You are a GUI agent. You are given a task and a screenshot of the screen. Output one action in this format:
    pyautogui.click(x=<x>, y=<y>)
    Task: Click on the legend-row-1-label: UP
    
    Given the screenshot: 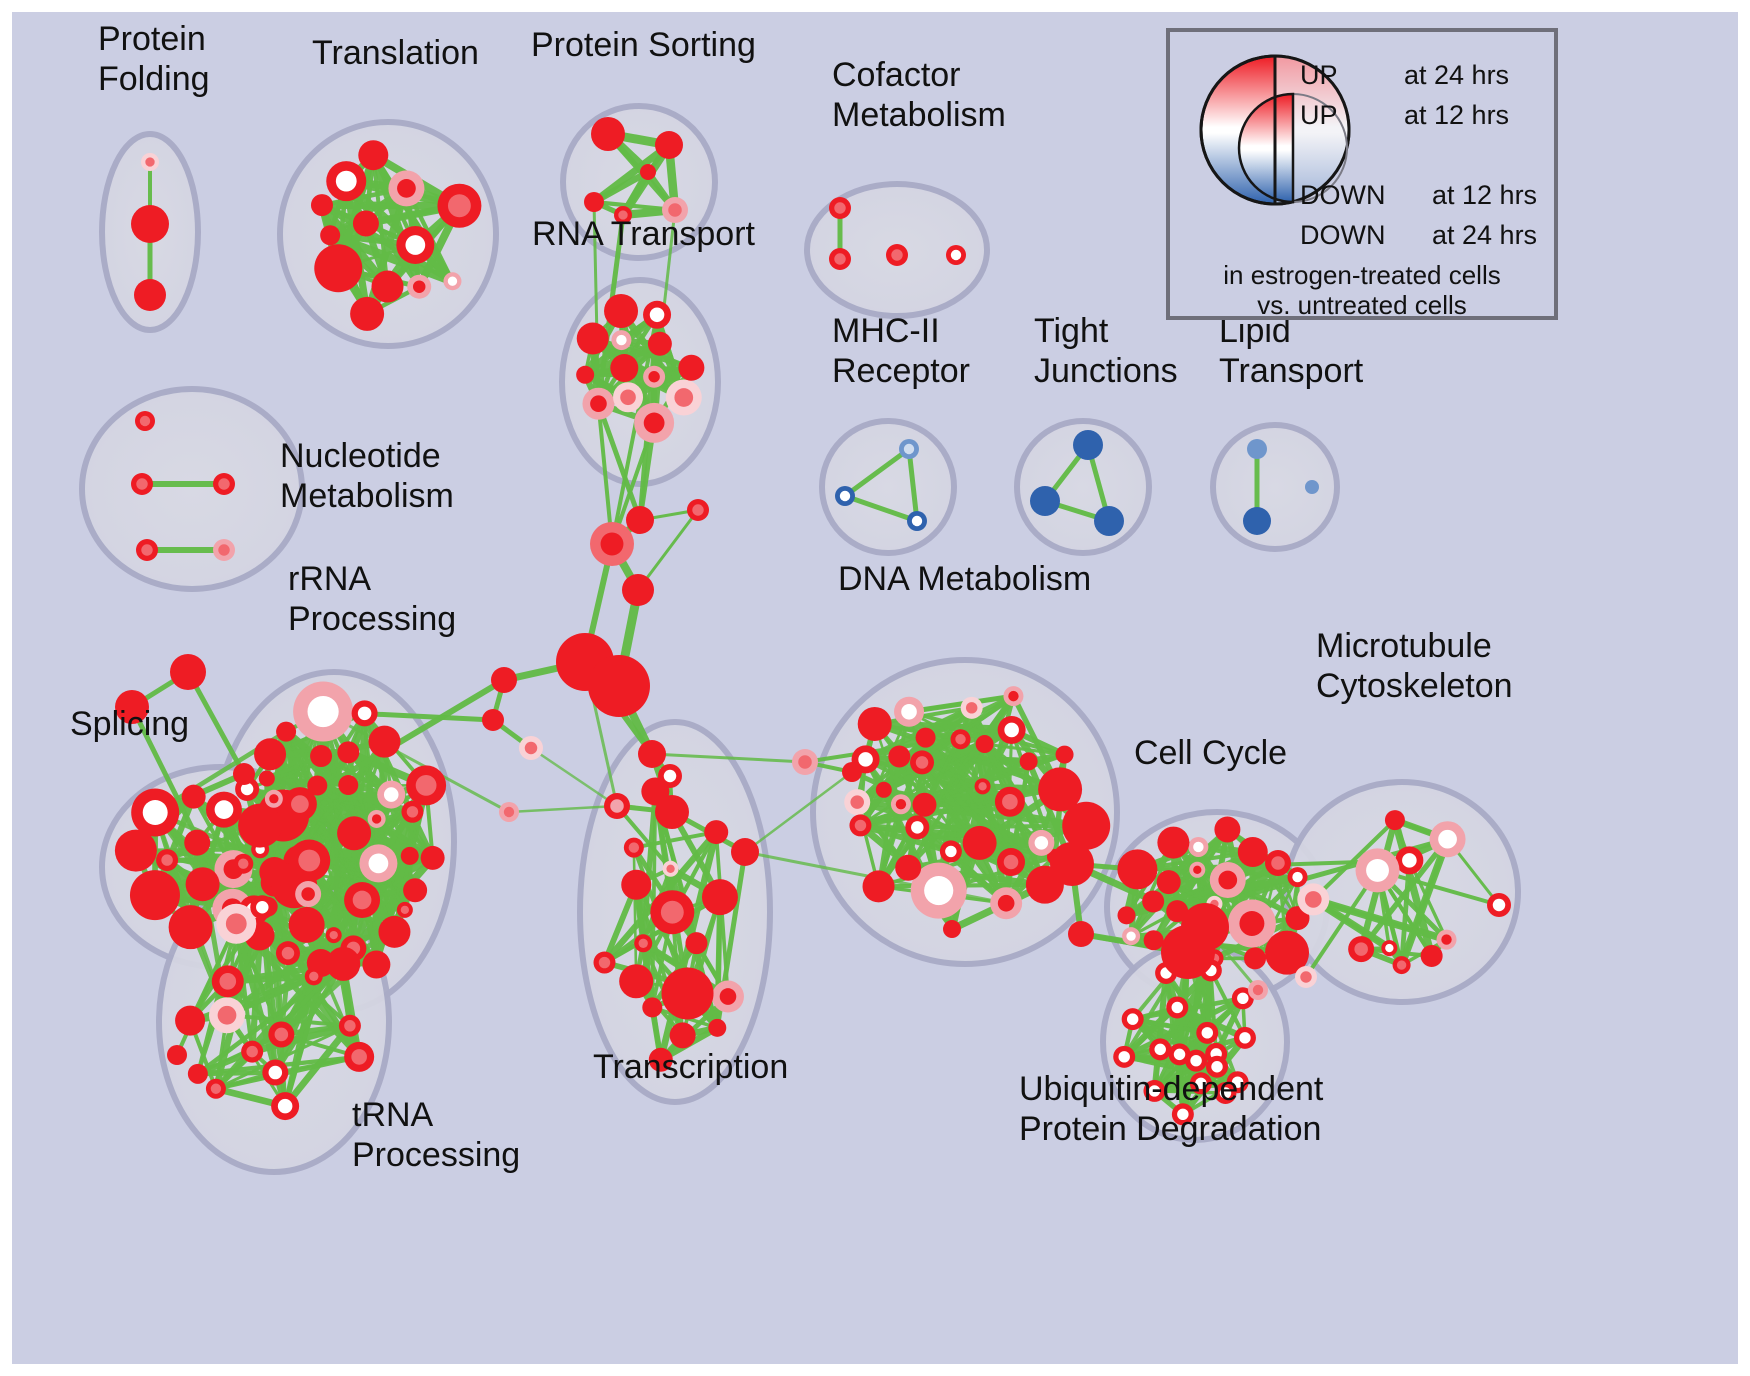 What is the action you would take?
    pyautogui.click(x=1319, y=115)
    